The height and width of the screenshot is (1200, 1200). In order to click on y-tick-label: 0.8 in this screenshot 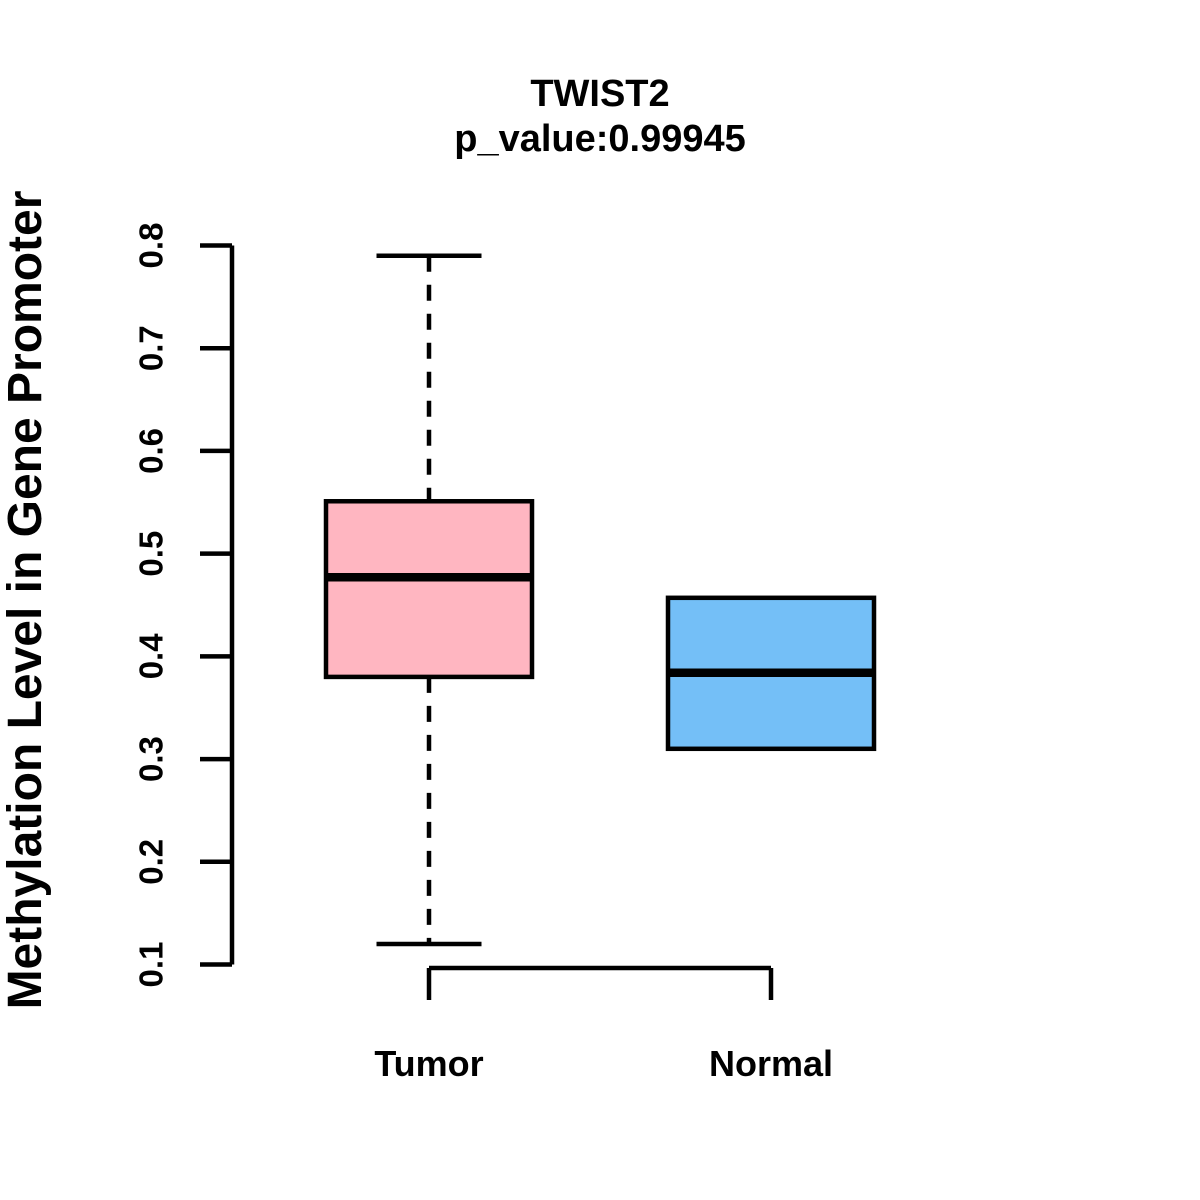, I will do `click(151, 246)`.